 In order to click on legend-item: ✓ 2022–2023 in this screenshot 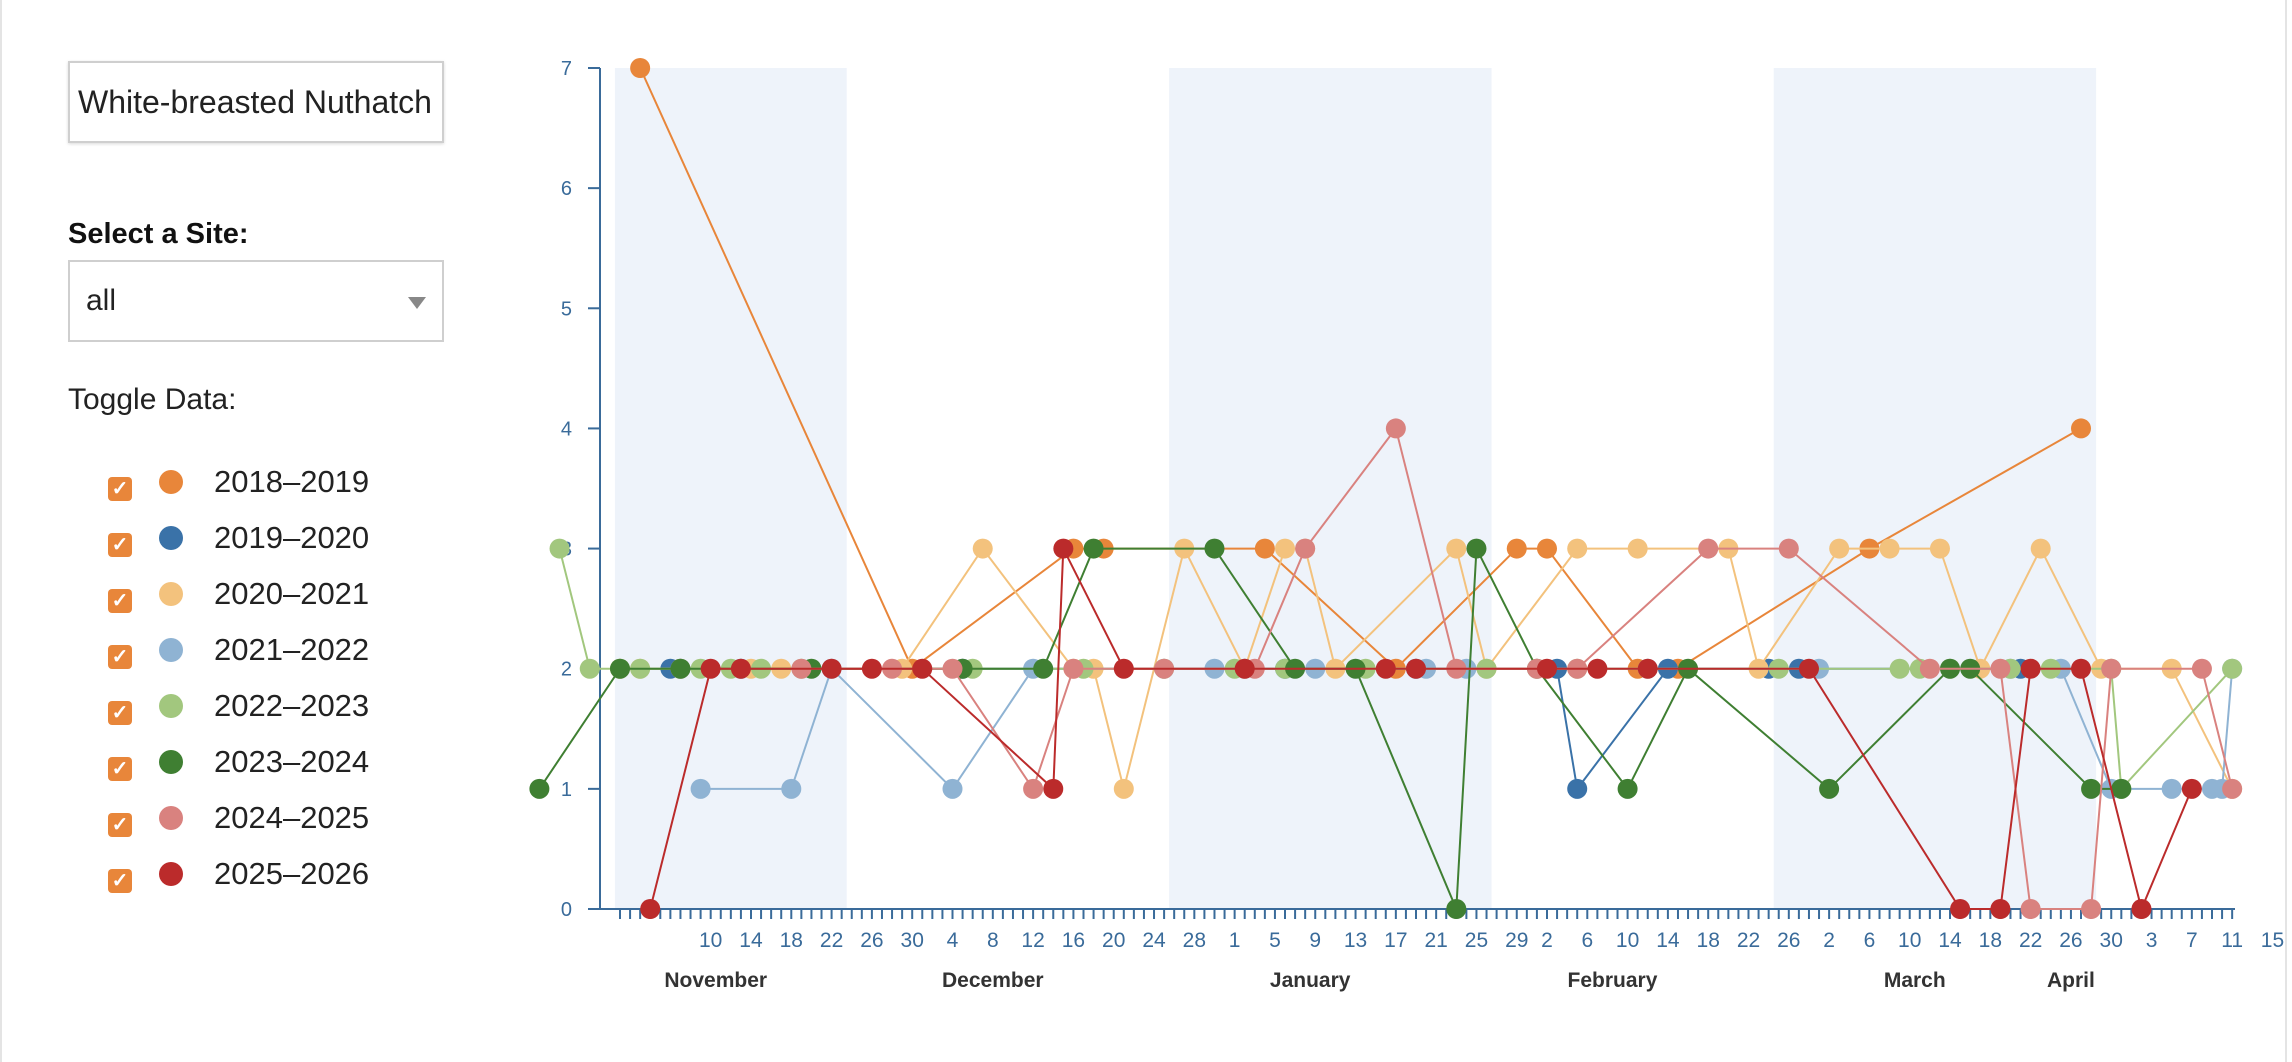, I will do `click(258, 714)`.